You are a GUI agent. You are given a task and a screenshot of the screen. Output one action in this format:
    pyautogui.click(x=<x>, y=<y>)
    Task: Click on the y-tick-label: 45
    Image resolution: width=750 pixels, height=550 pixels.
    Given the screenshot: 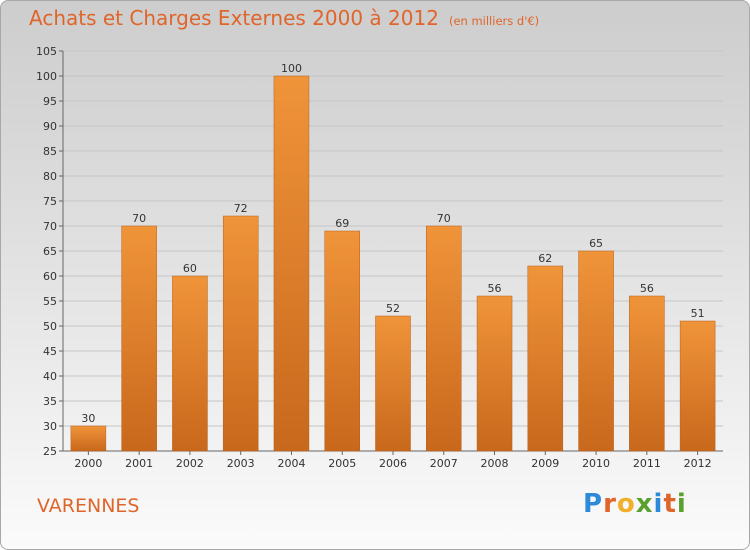 What is the action you would take?
    pyautogui.click(x=50, y=351)
    